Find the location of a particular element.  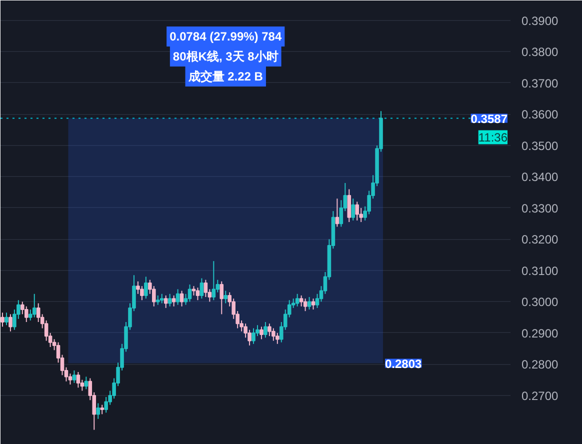

annotation: 80根K线, 3天 8小时 is located at coordinates (225, 57).